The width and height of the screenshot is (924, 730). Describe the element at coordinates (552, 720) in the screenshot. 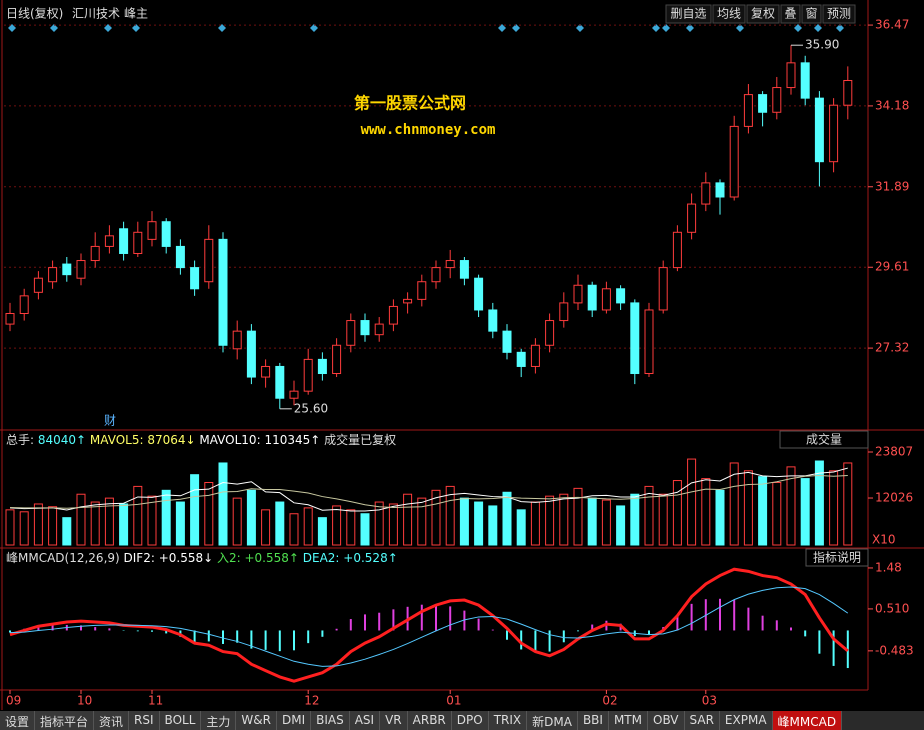

I see `tab: 新DMA` at that location.